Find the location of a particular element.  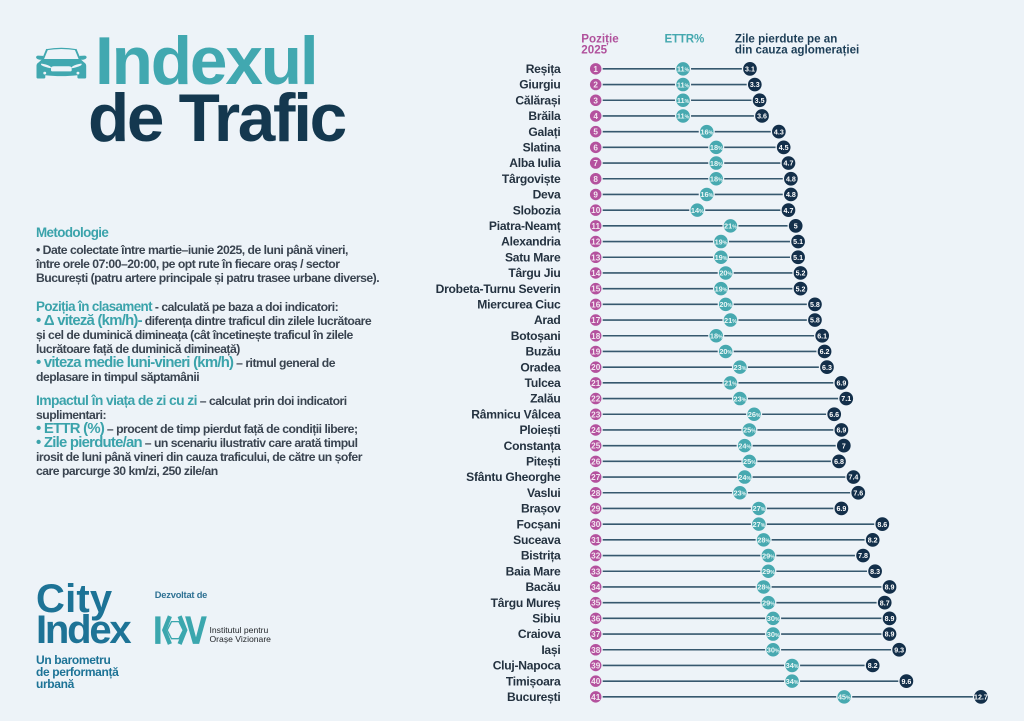

svg-text: 5.1 is located at coordinates (798, 242).